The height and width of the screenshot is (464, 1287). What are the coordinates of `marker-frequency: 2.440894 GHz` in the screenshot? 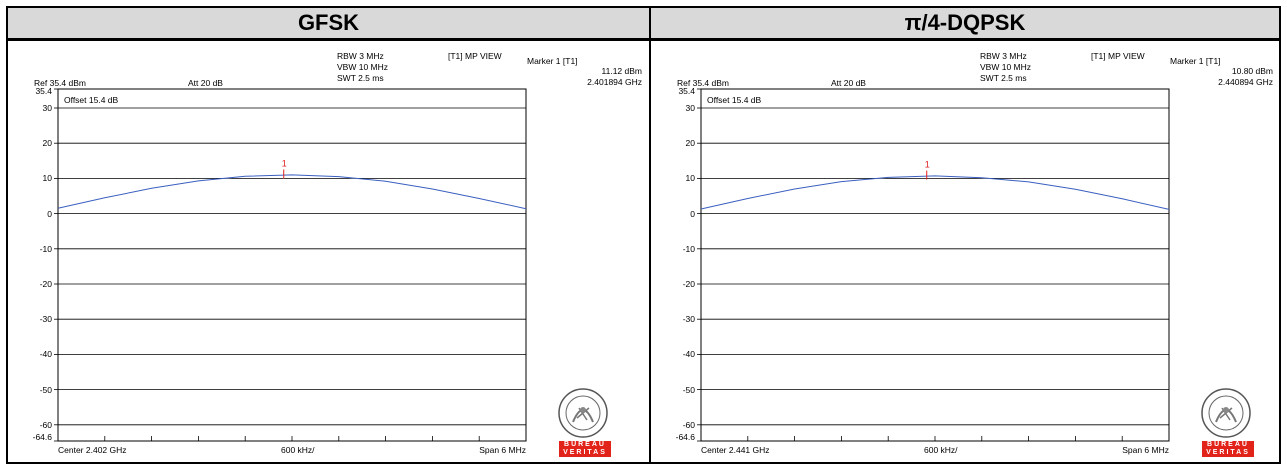 It's located at (1245, 82).